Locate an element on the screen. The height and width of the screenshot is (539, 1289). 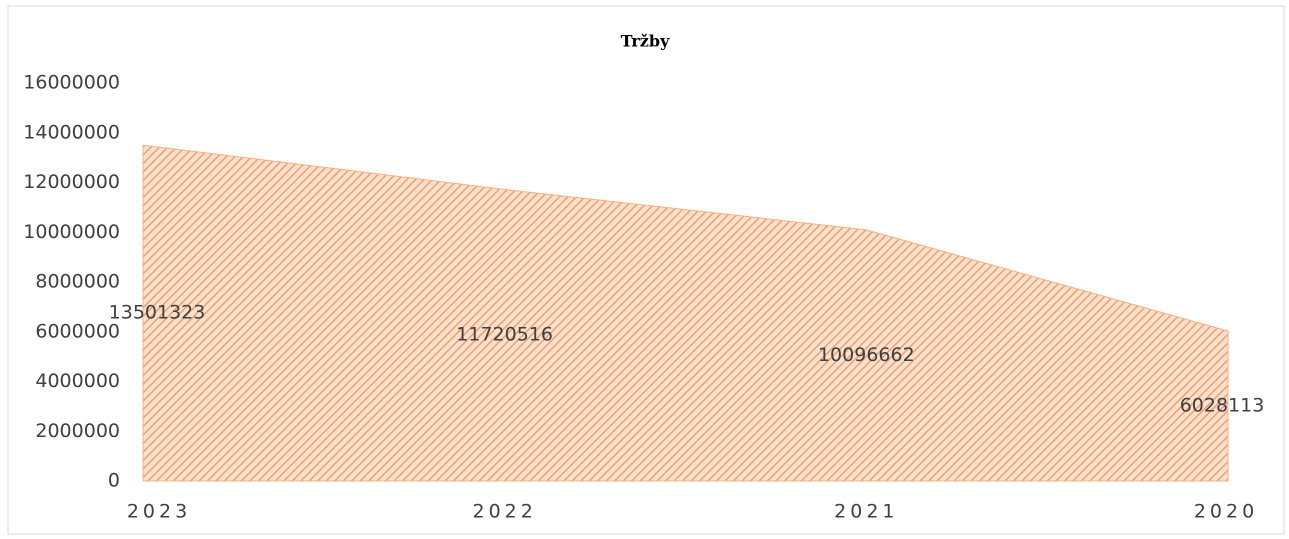
x-tick-label: 2021 is located at coordinates (866, 512).